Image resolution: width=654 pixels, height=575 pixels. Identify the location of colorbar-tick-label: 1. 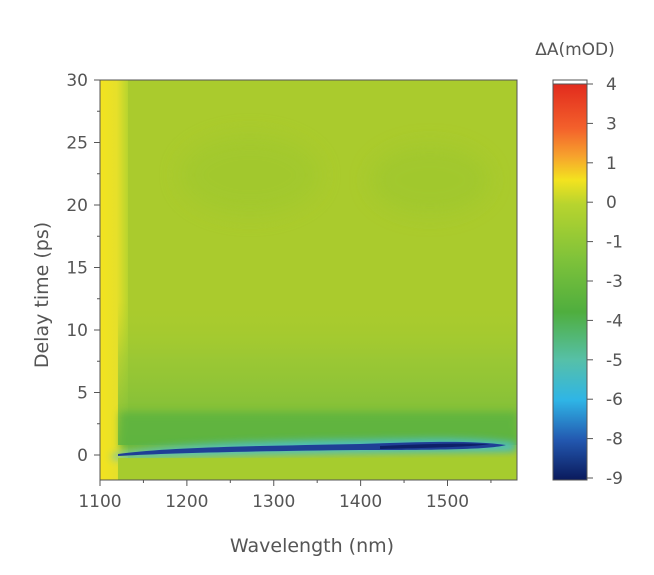
(611, 164).